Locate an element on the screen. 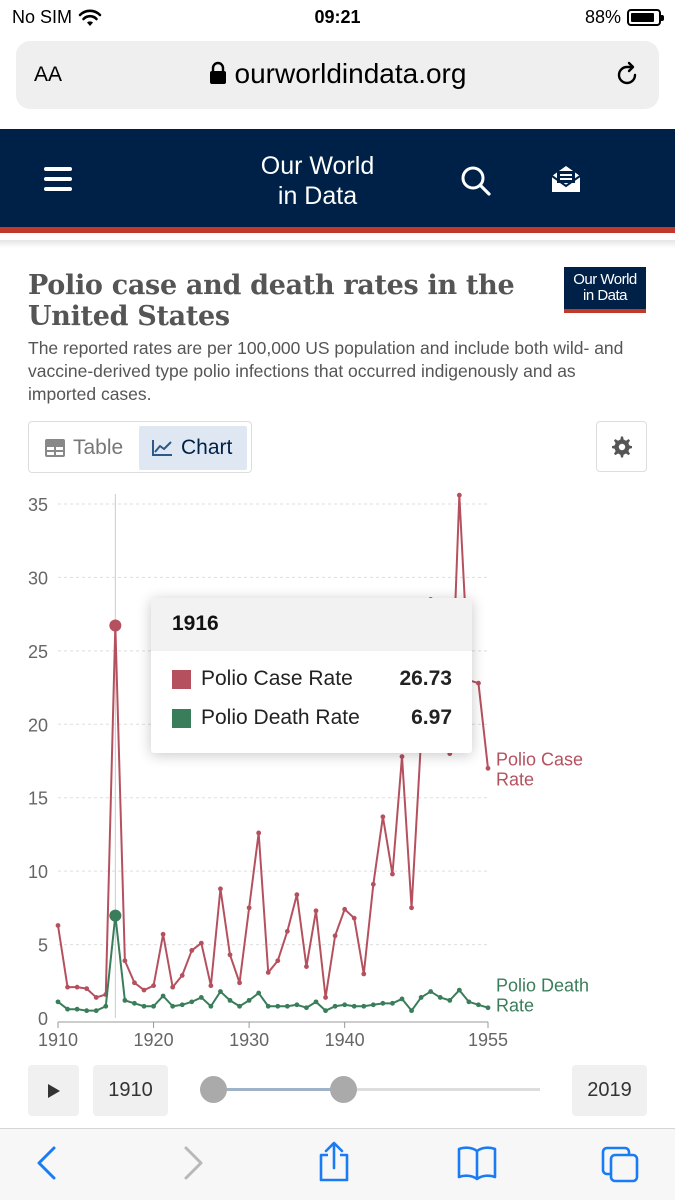  data-point-1-1932 is located at coordinates (268, 1006).